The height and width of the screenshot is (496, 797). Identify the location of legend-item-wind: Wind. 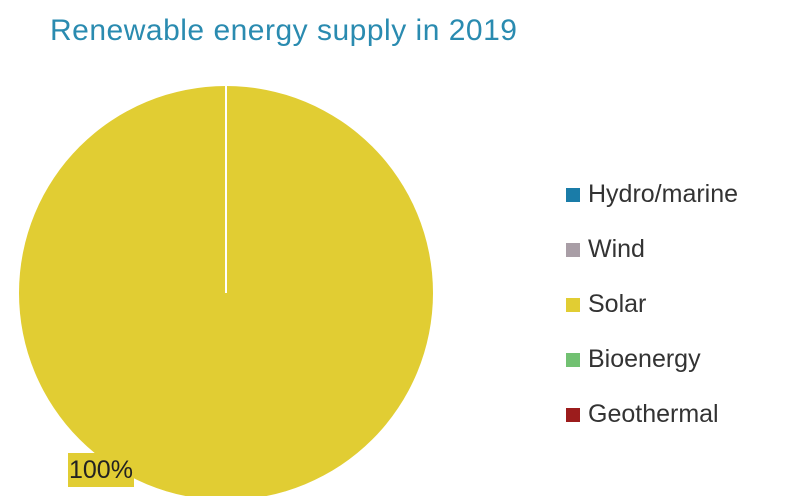
(652, 249).